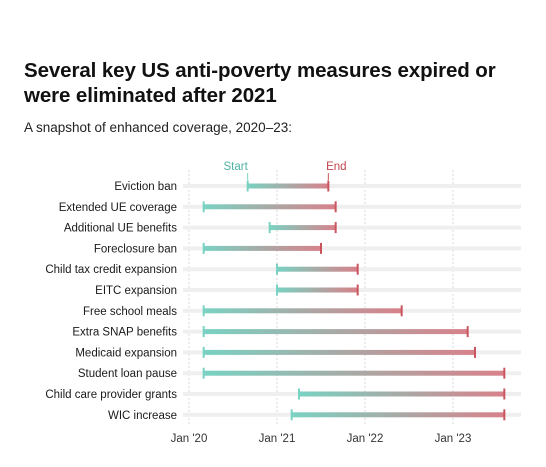 The height and width of the screenshot is (467, 546). Describe the element at coordinates (124, 333) in the screenshot. I see `category-label: Extra SNAP benefits` at that location.